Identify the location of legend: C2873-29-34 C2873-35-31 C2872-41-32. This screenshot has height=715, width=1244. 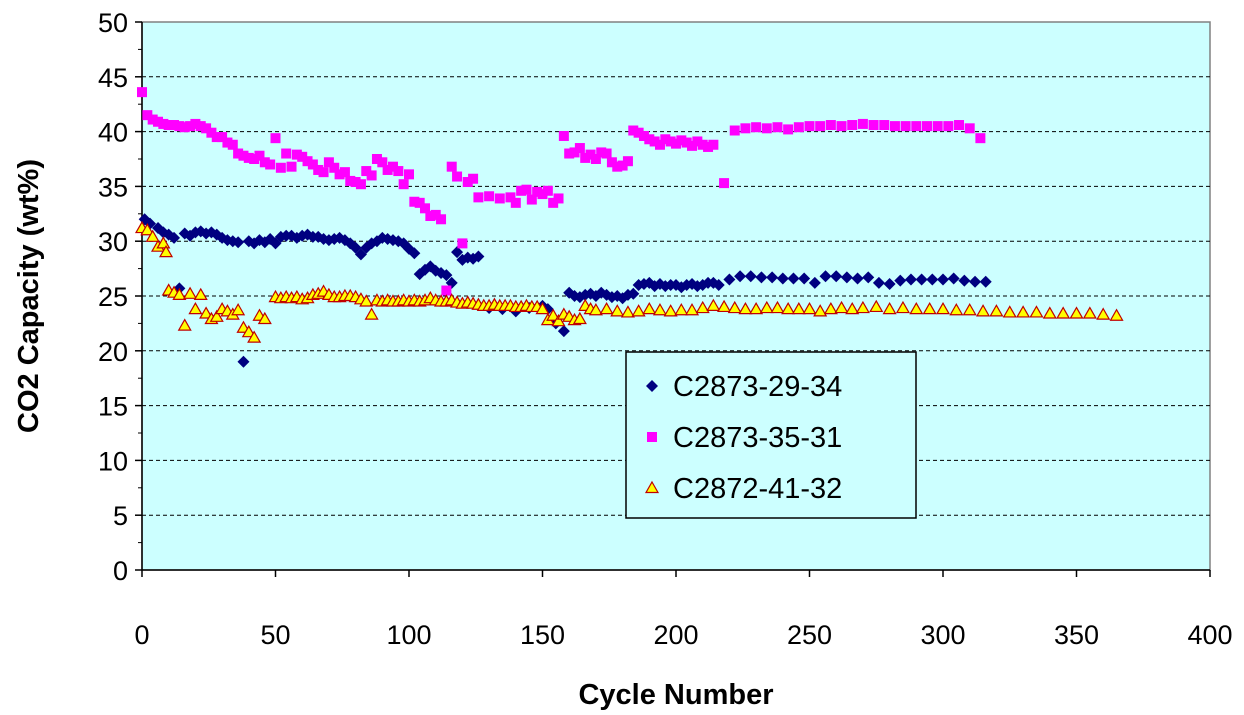
(771, 435).